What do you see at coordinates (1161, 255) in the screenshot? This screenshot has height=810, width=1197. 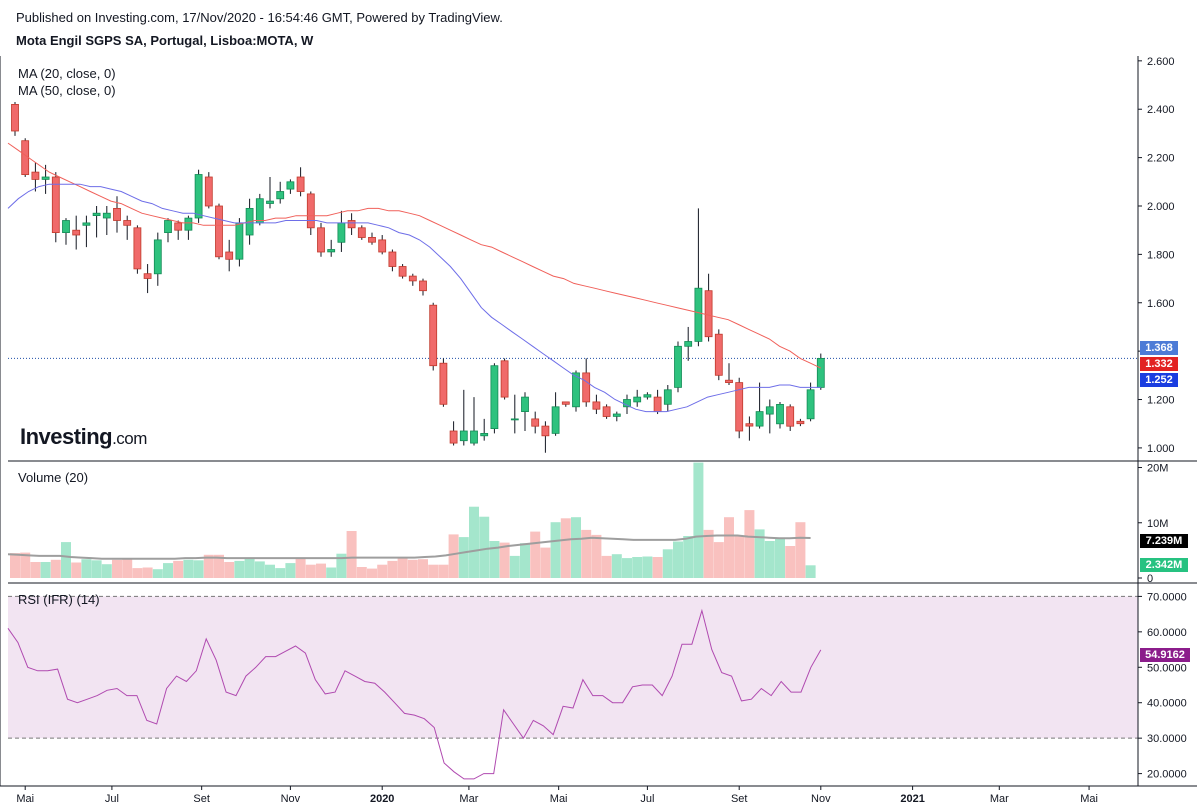 I see `price-tick-label: 1.800` at bounding box center [1161, 255].